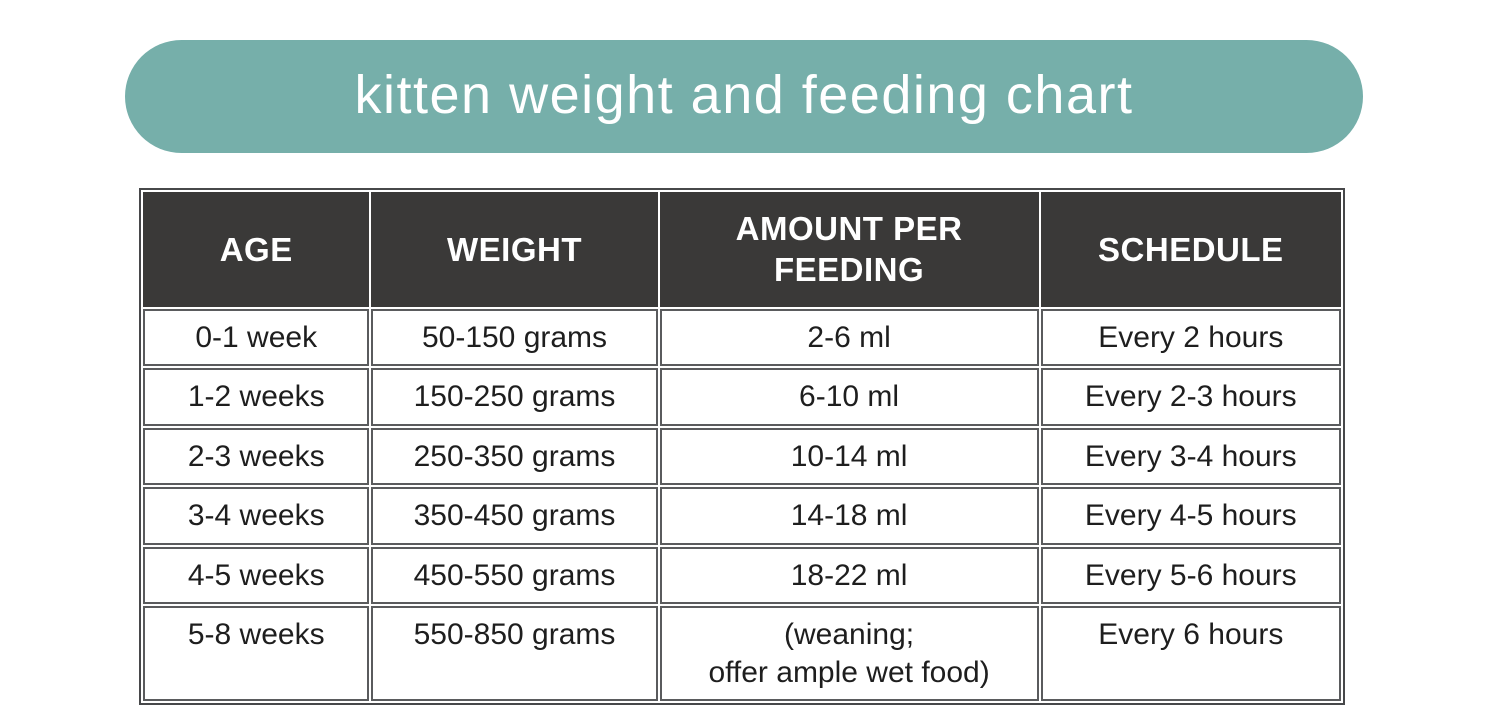  Describe the element at coordinates (1190, 653) in the screenshot. I see `table-cell: Every 6 hours` at that location.